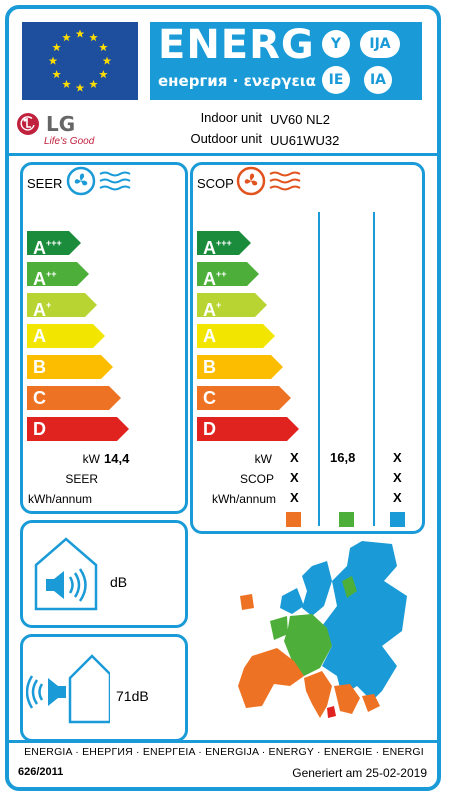 This screenshot has width=451, height=800. I want to click on seer-class-arrow: C, so click(74, 398).